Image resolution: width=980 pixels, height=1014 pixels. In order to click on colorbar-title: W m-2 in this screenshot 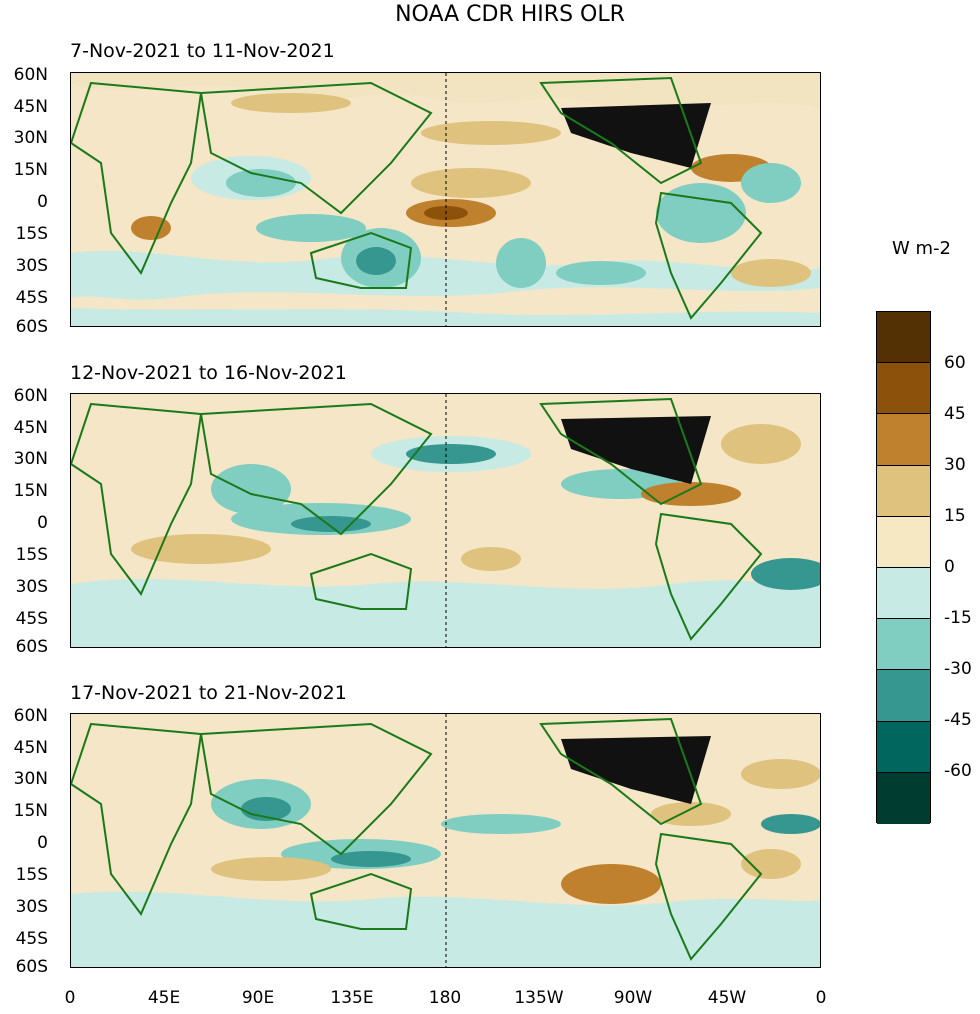, I will do `click(922, 248)`.